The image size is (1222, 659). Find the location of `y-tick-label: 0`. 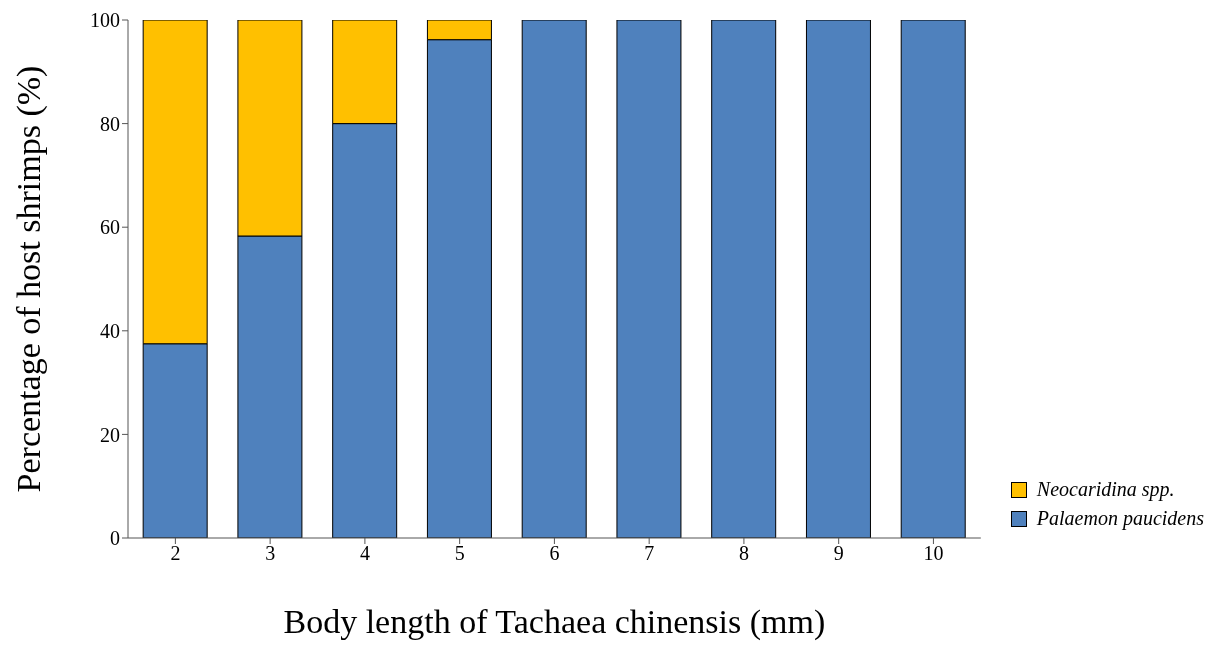

y-tick-label: 0 is located at coordinates (115, 538).